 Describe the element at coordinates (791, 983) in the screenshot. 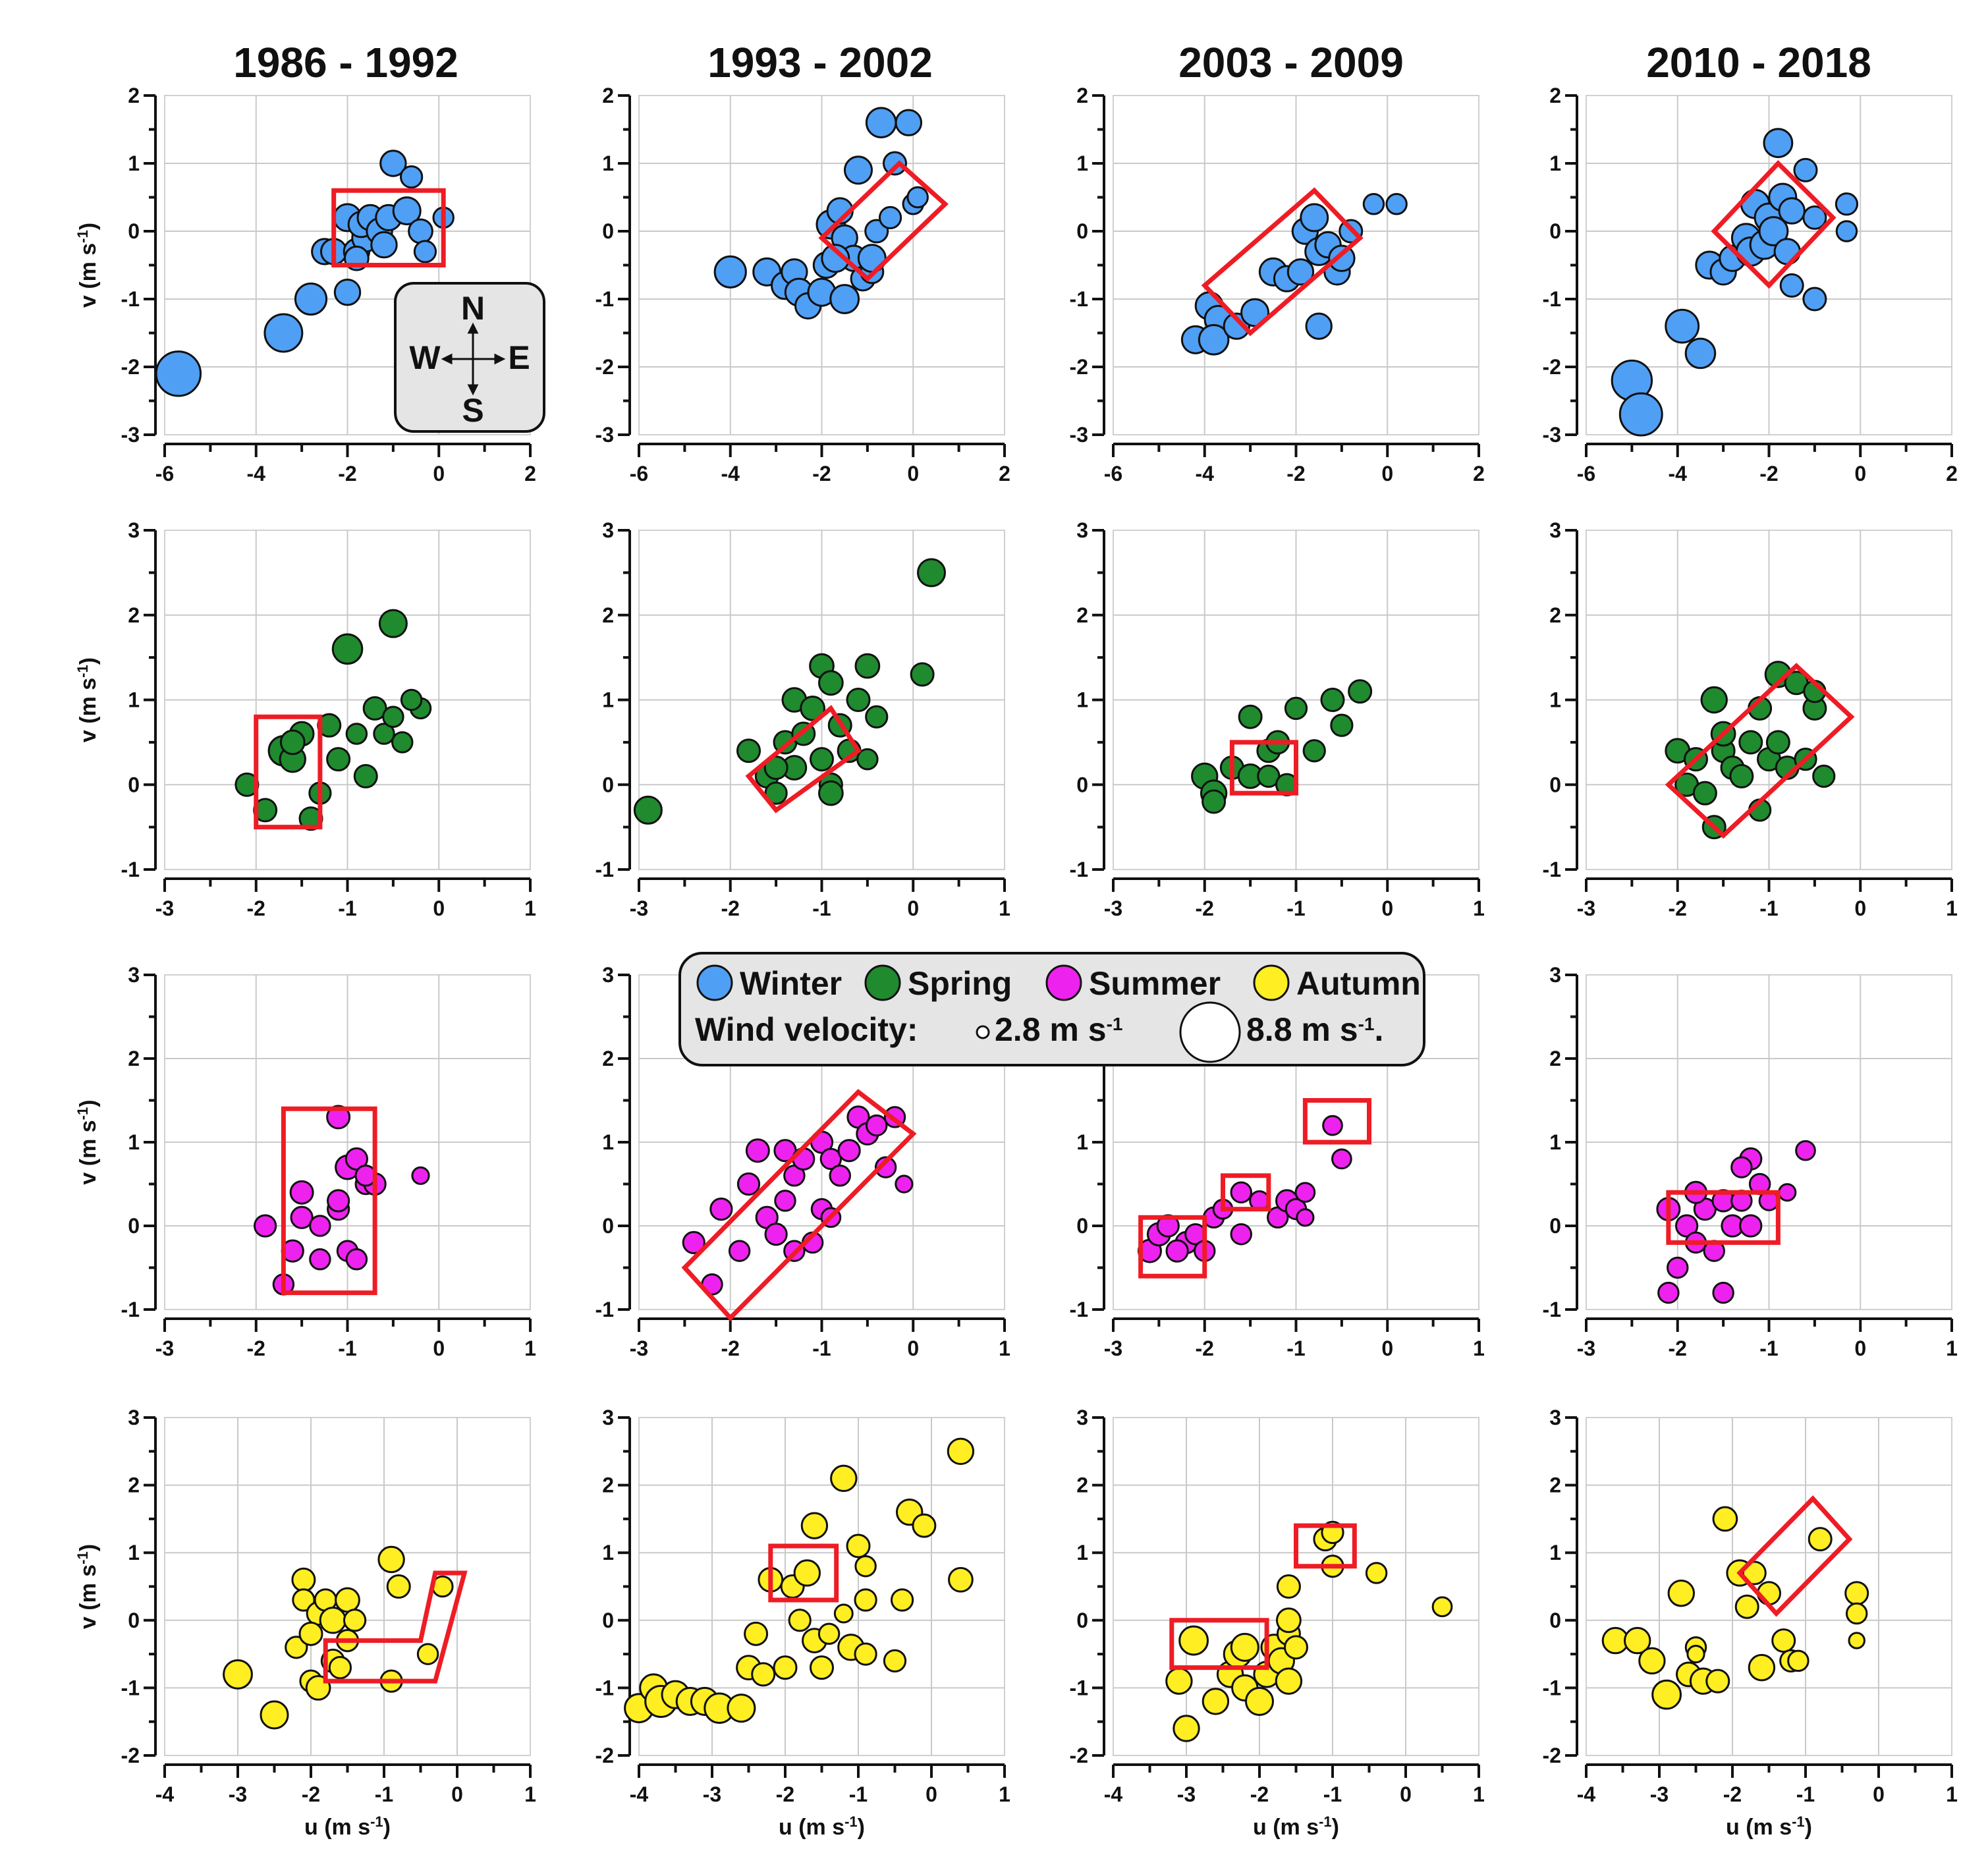

I see `legend-label: Winter` at that location.